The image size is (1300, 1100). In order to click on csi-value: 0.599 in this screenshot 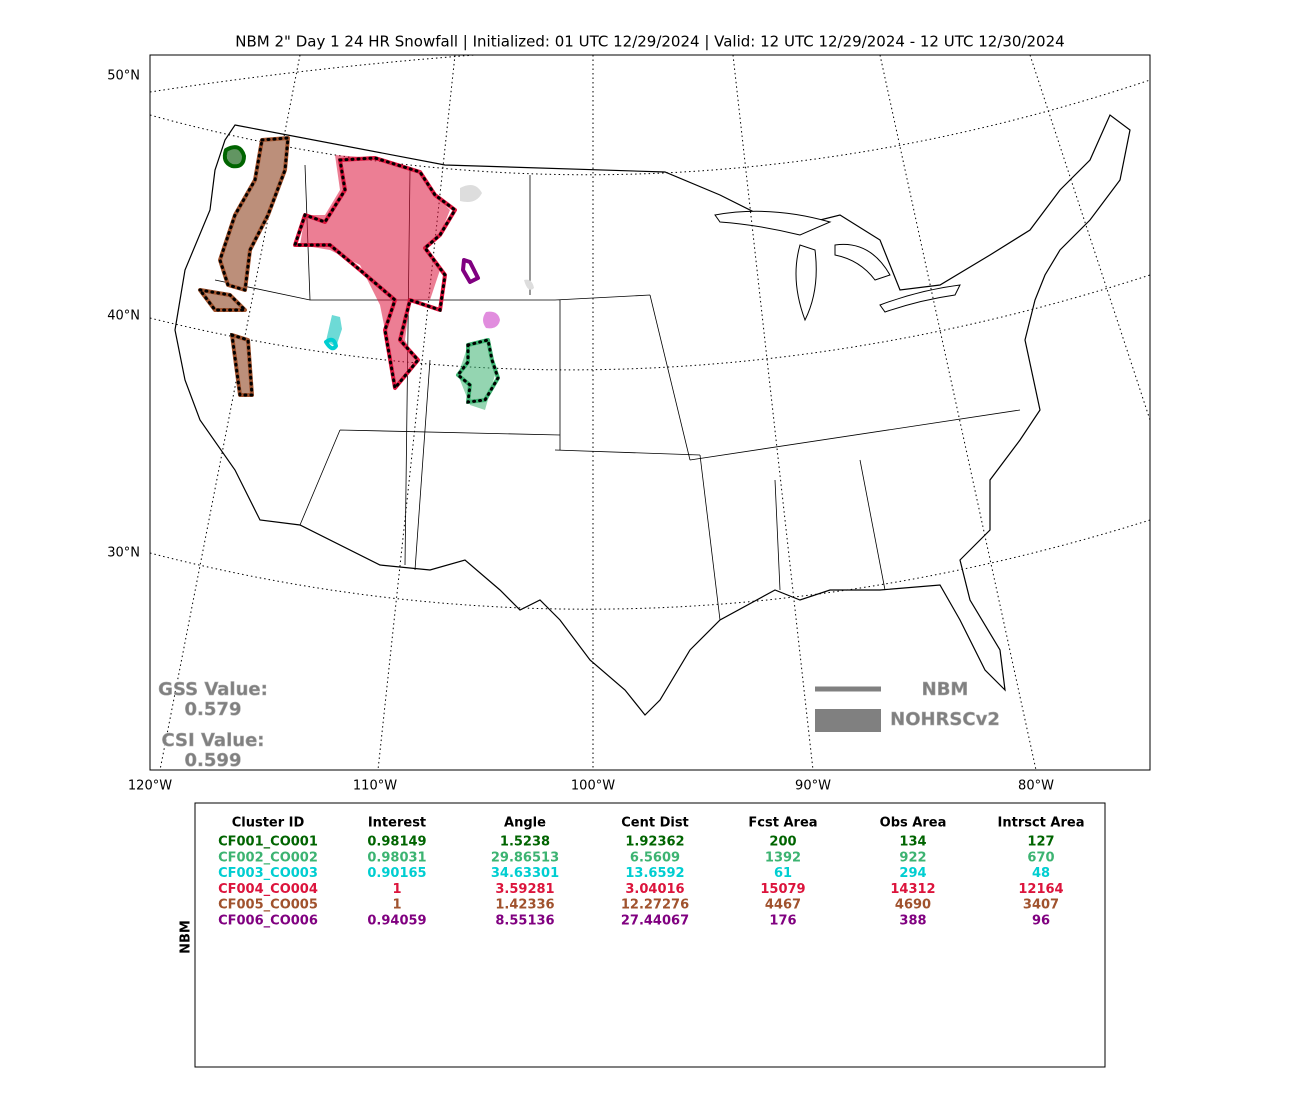, I will do `click(213, 760)`.